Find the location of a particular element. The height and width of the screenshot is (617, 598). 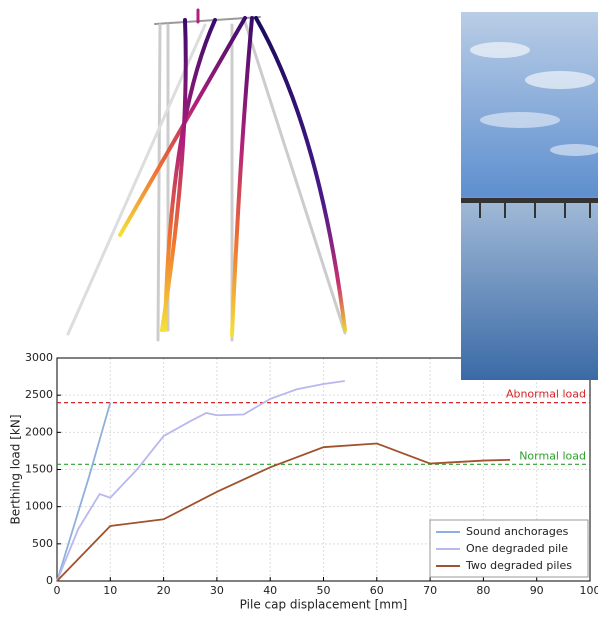

legend-label: Two degraded piles is located at coordinates (518, 565).